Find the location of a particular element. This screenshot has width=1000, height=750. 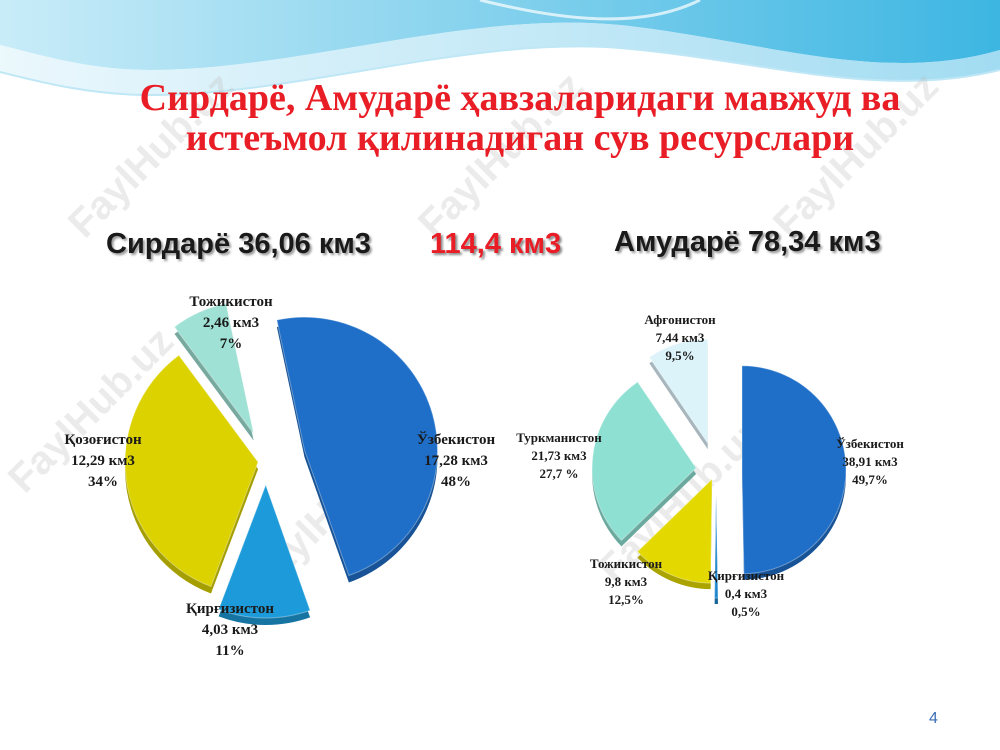

syr-label-tajikistan: Тожикистон 2,46 км3 7% is located at coordinates (231, 323).